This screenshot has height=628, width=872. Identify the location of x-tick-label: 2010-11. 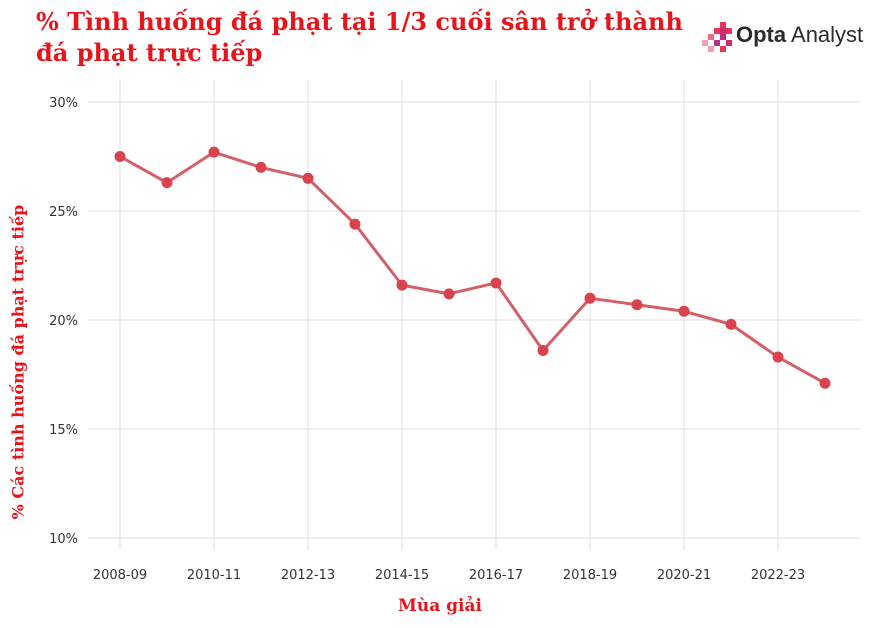
(214, 575).